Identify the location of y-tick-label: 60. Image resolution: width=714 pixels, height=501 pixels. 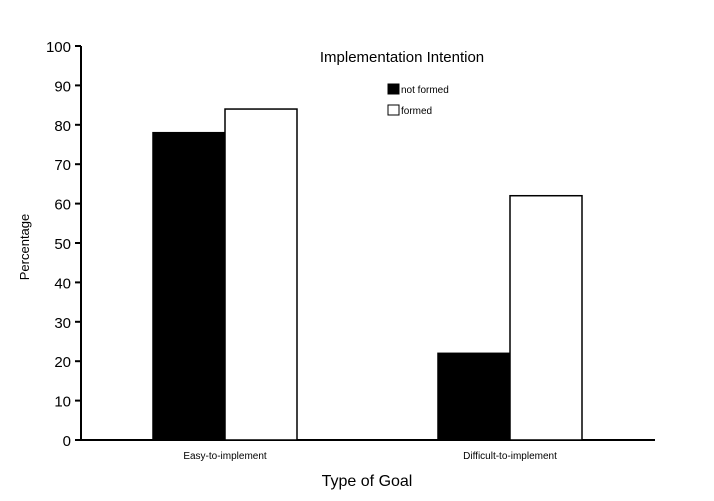
(62, 205).